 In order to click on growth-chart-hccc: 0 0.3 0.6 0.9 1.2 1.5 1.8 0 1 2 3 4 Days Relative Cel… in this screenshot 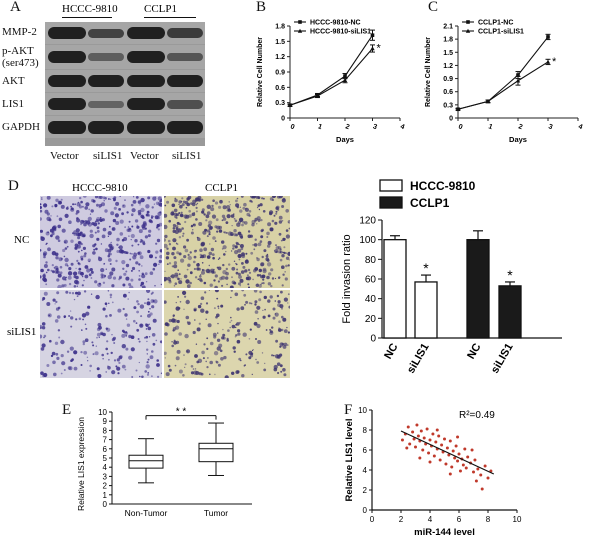, I will do `click(331, 82)`.